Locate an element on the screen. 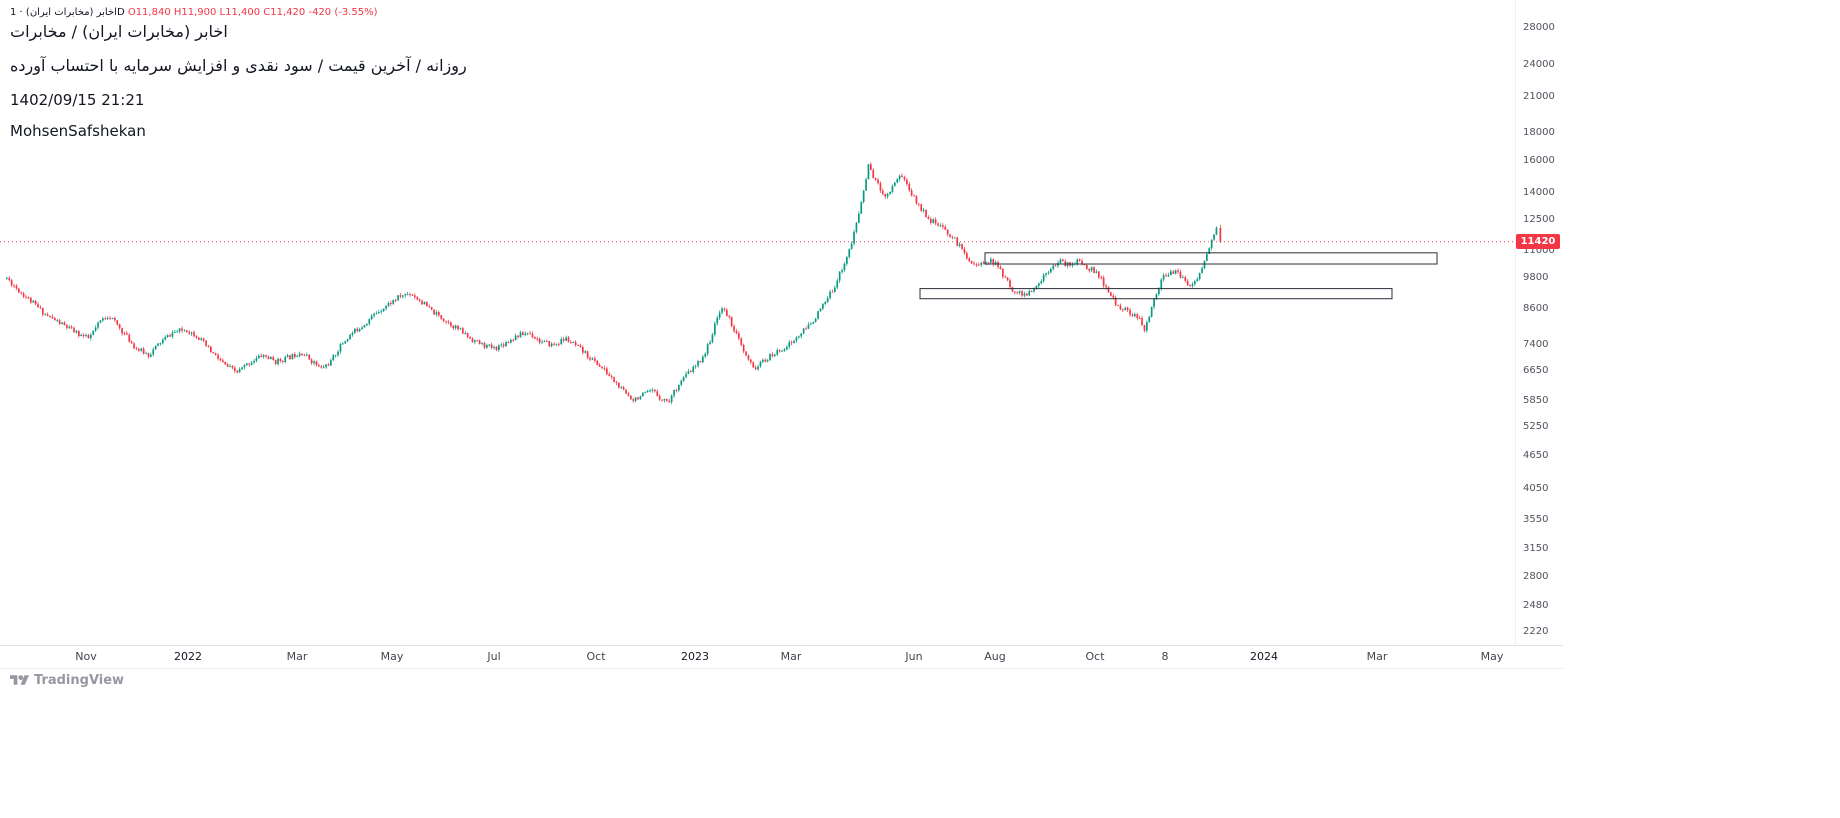 The image size is (1840, 818). price-tick-label: 5850 is located at coordinates (1536, 401).